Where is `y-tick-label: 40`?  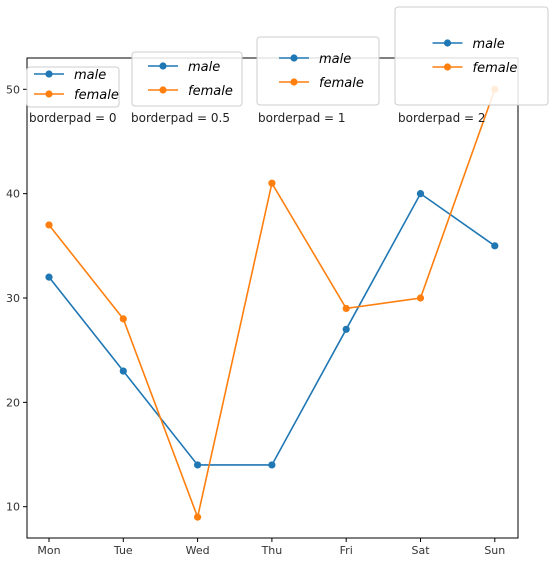
y-tick-label: 40 is located at coordinates (13, 194).